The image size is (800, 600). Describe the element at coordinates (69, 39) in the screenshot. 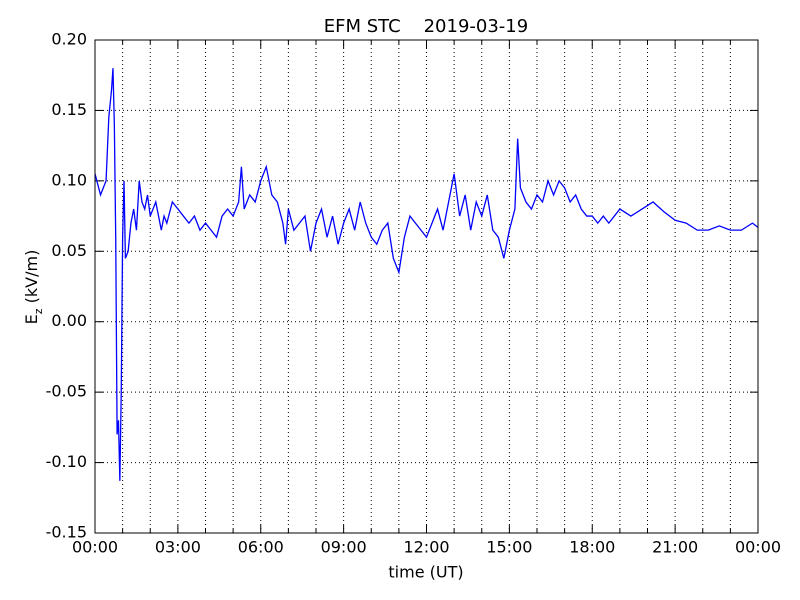

I see `y-tick-label: 0.20` at that location.